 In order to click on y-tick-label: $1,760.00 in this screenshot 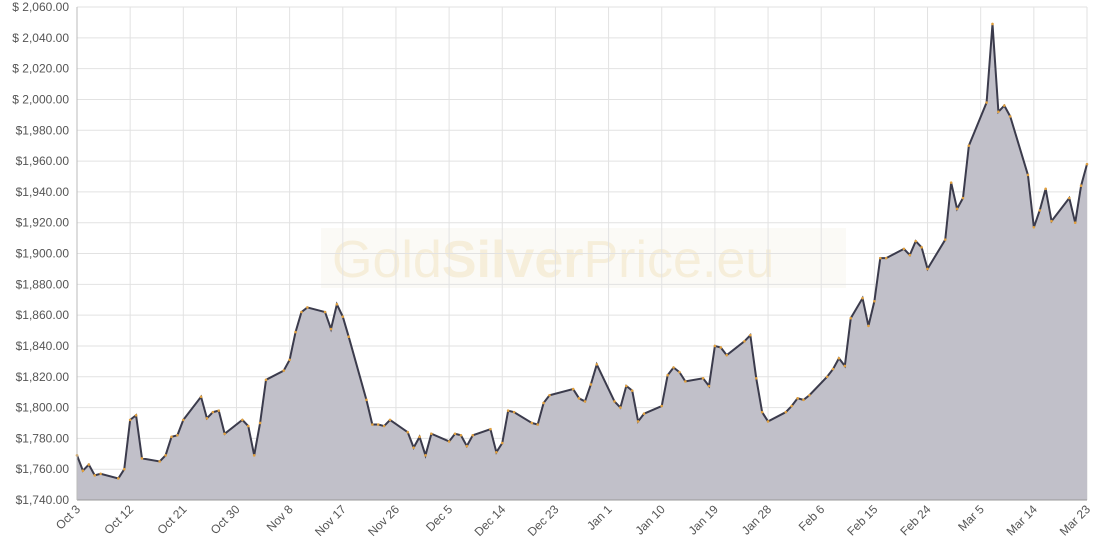, I will do `click(43, 469)`.